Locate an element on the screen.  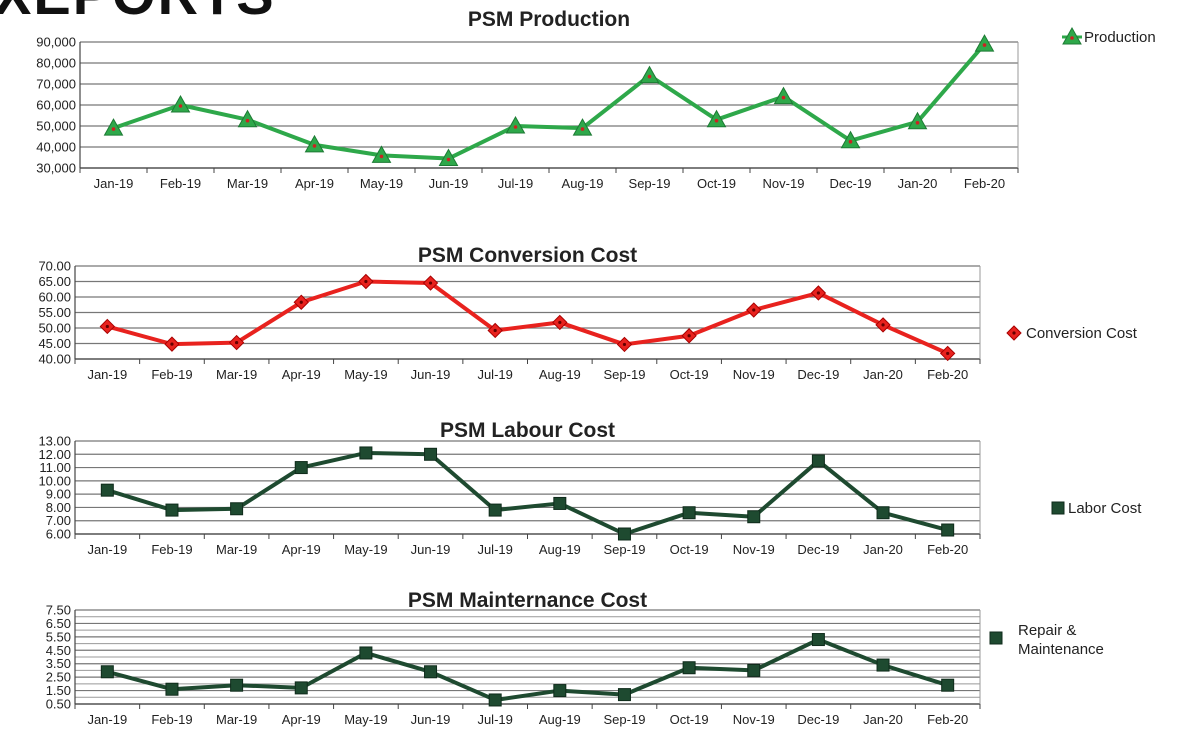
chart-title: PSM Mainternance Cost is located at coordinates (527, 600).